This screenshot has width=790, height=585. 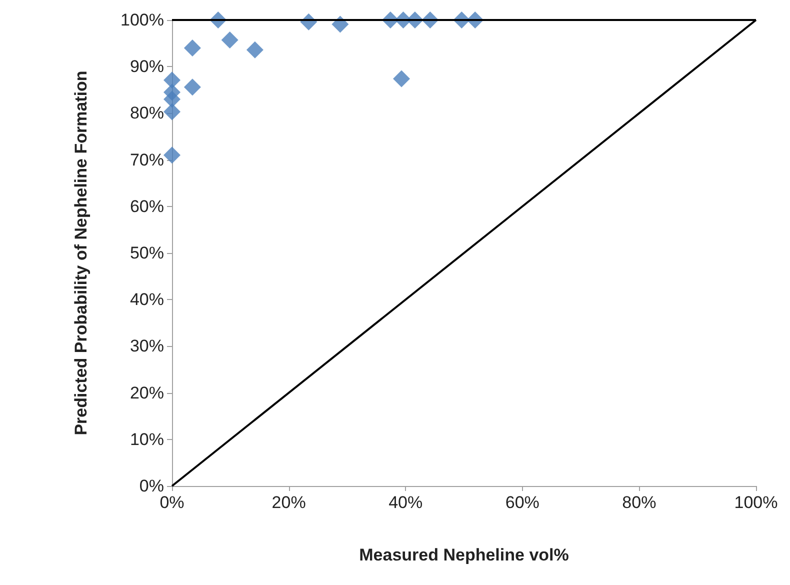 I want to click on y-tick-label: 20%, so click(x=147, y=392).